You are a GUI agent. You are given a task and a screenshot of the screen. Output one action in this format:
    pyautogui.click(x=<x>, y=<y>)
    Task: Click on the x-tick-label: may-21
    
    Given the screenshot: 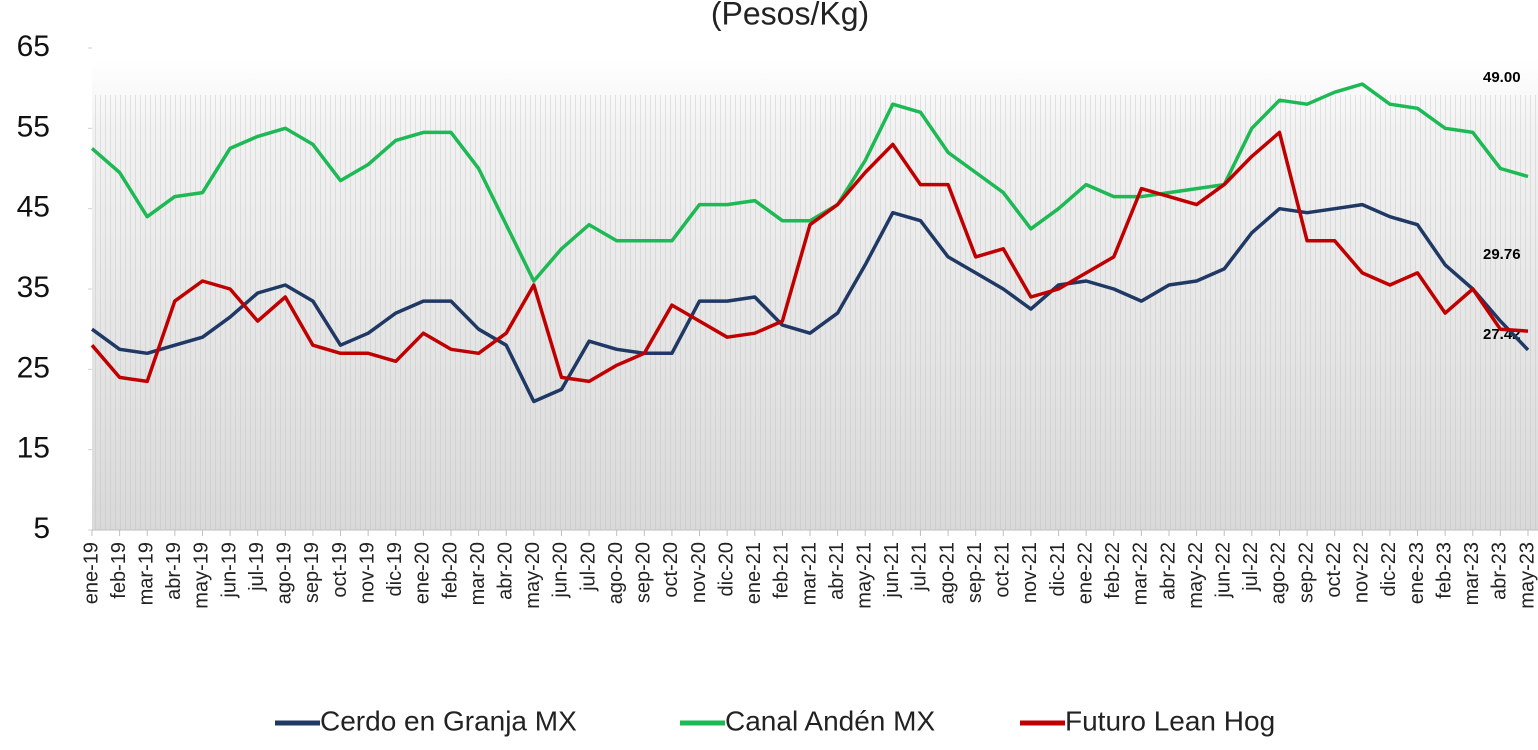 What is the action you would take?
    pyautogui.click(x=865, y=575)
    